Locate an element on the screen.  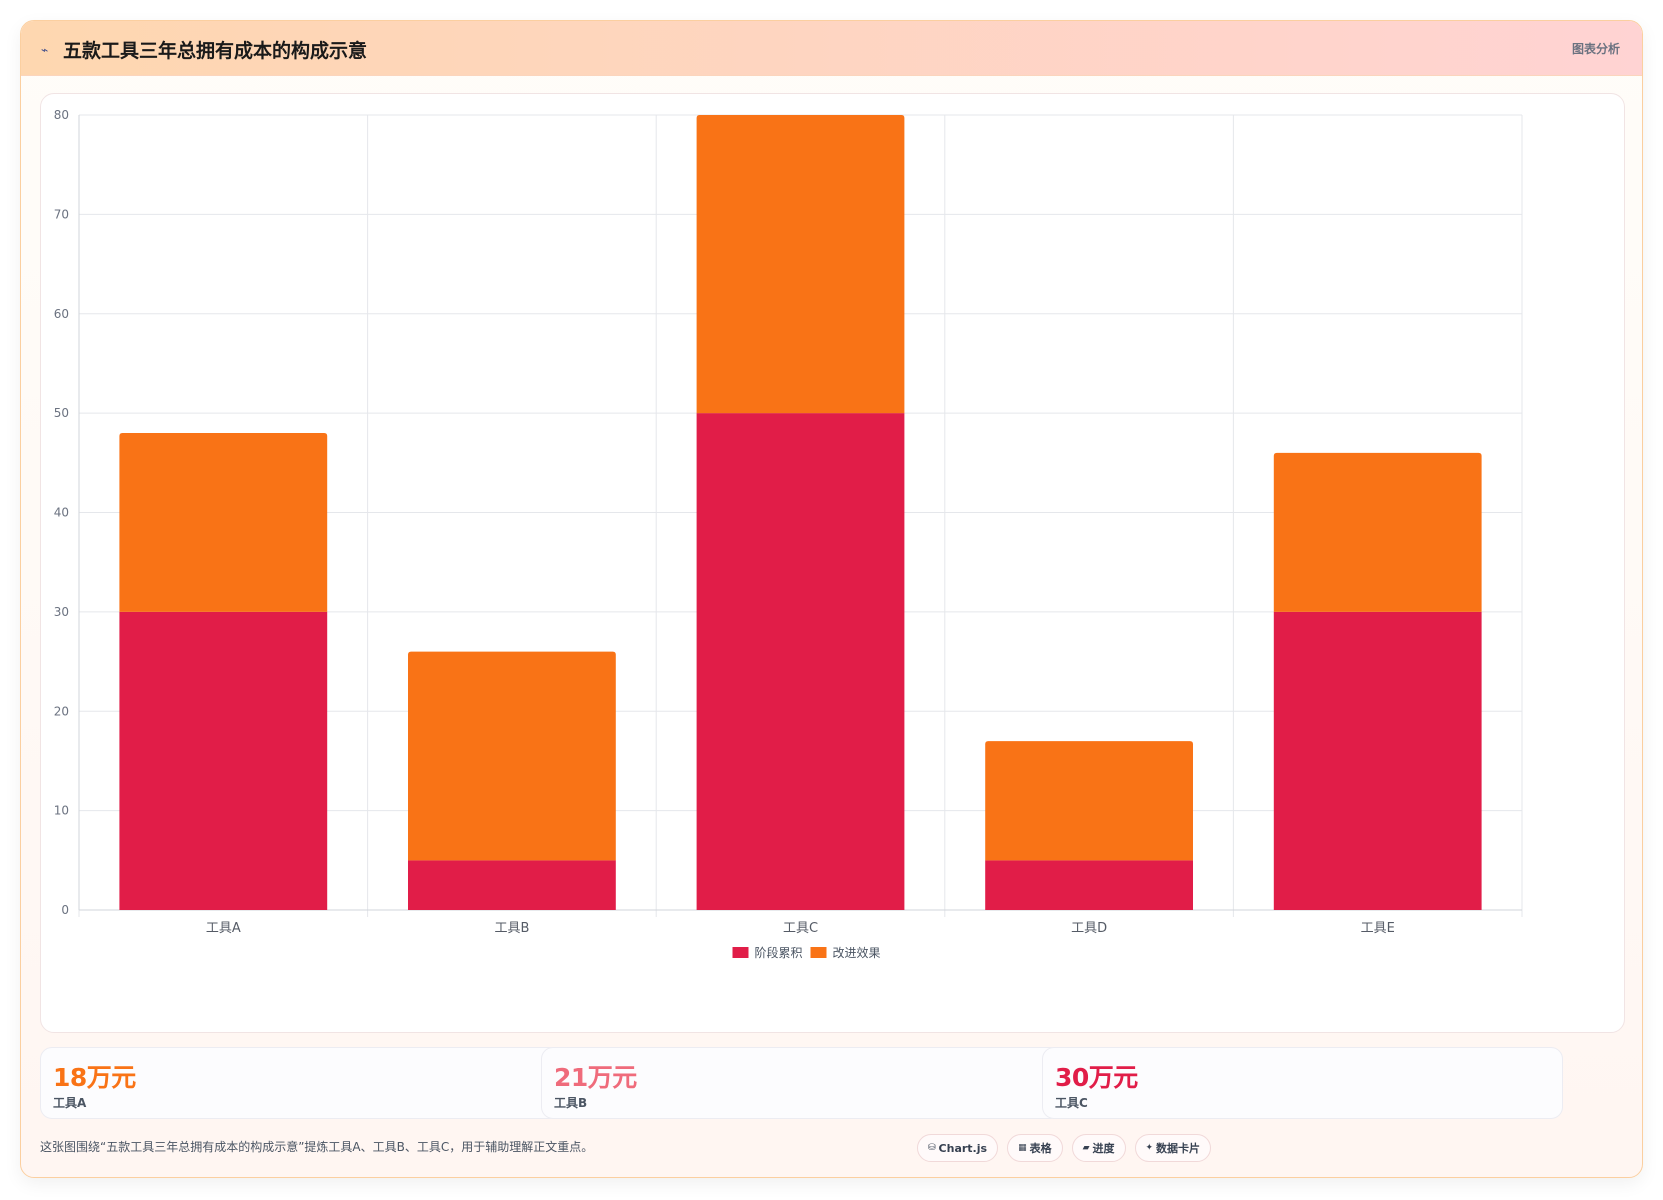
stat-value: 21万元 is located at coordinates (595, 1077).